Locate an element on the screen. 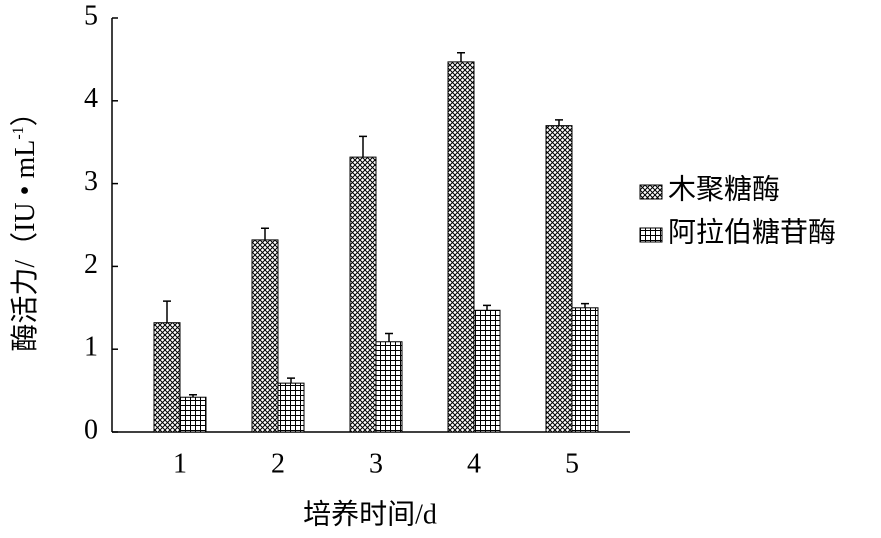 The height and width of the screenshot is (538, 881). y-title-sup: -1 is located at coordinates (18, 132).